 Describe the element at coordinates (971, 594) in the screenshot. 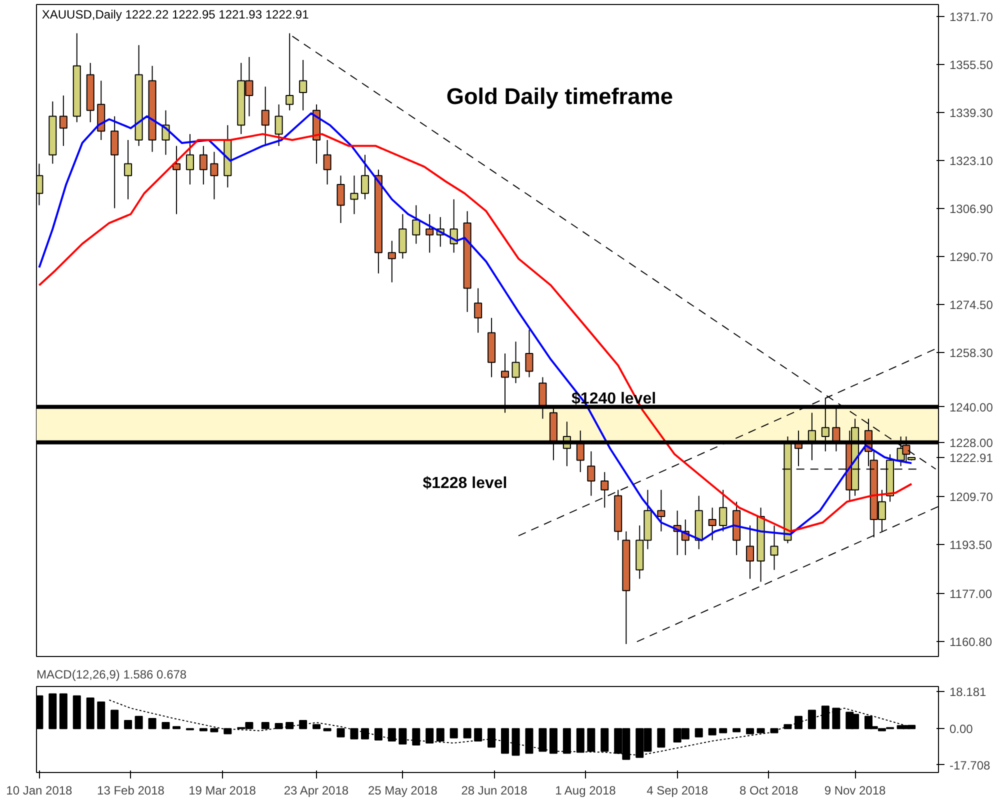

I see `y-tick-label: 1177.00` at that location.